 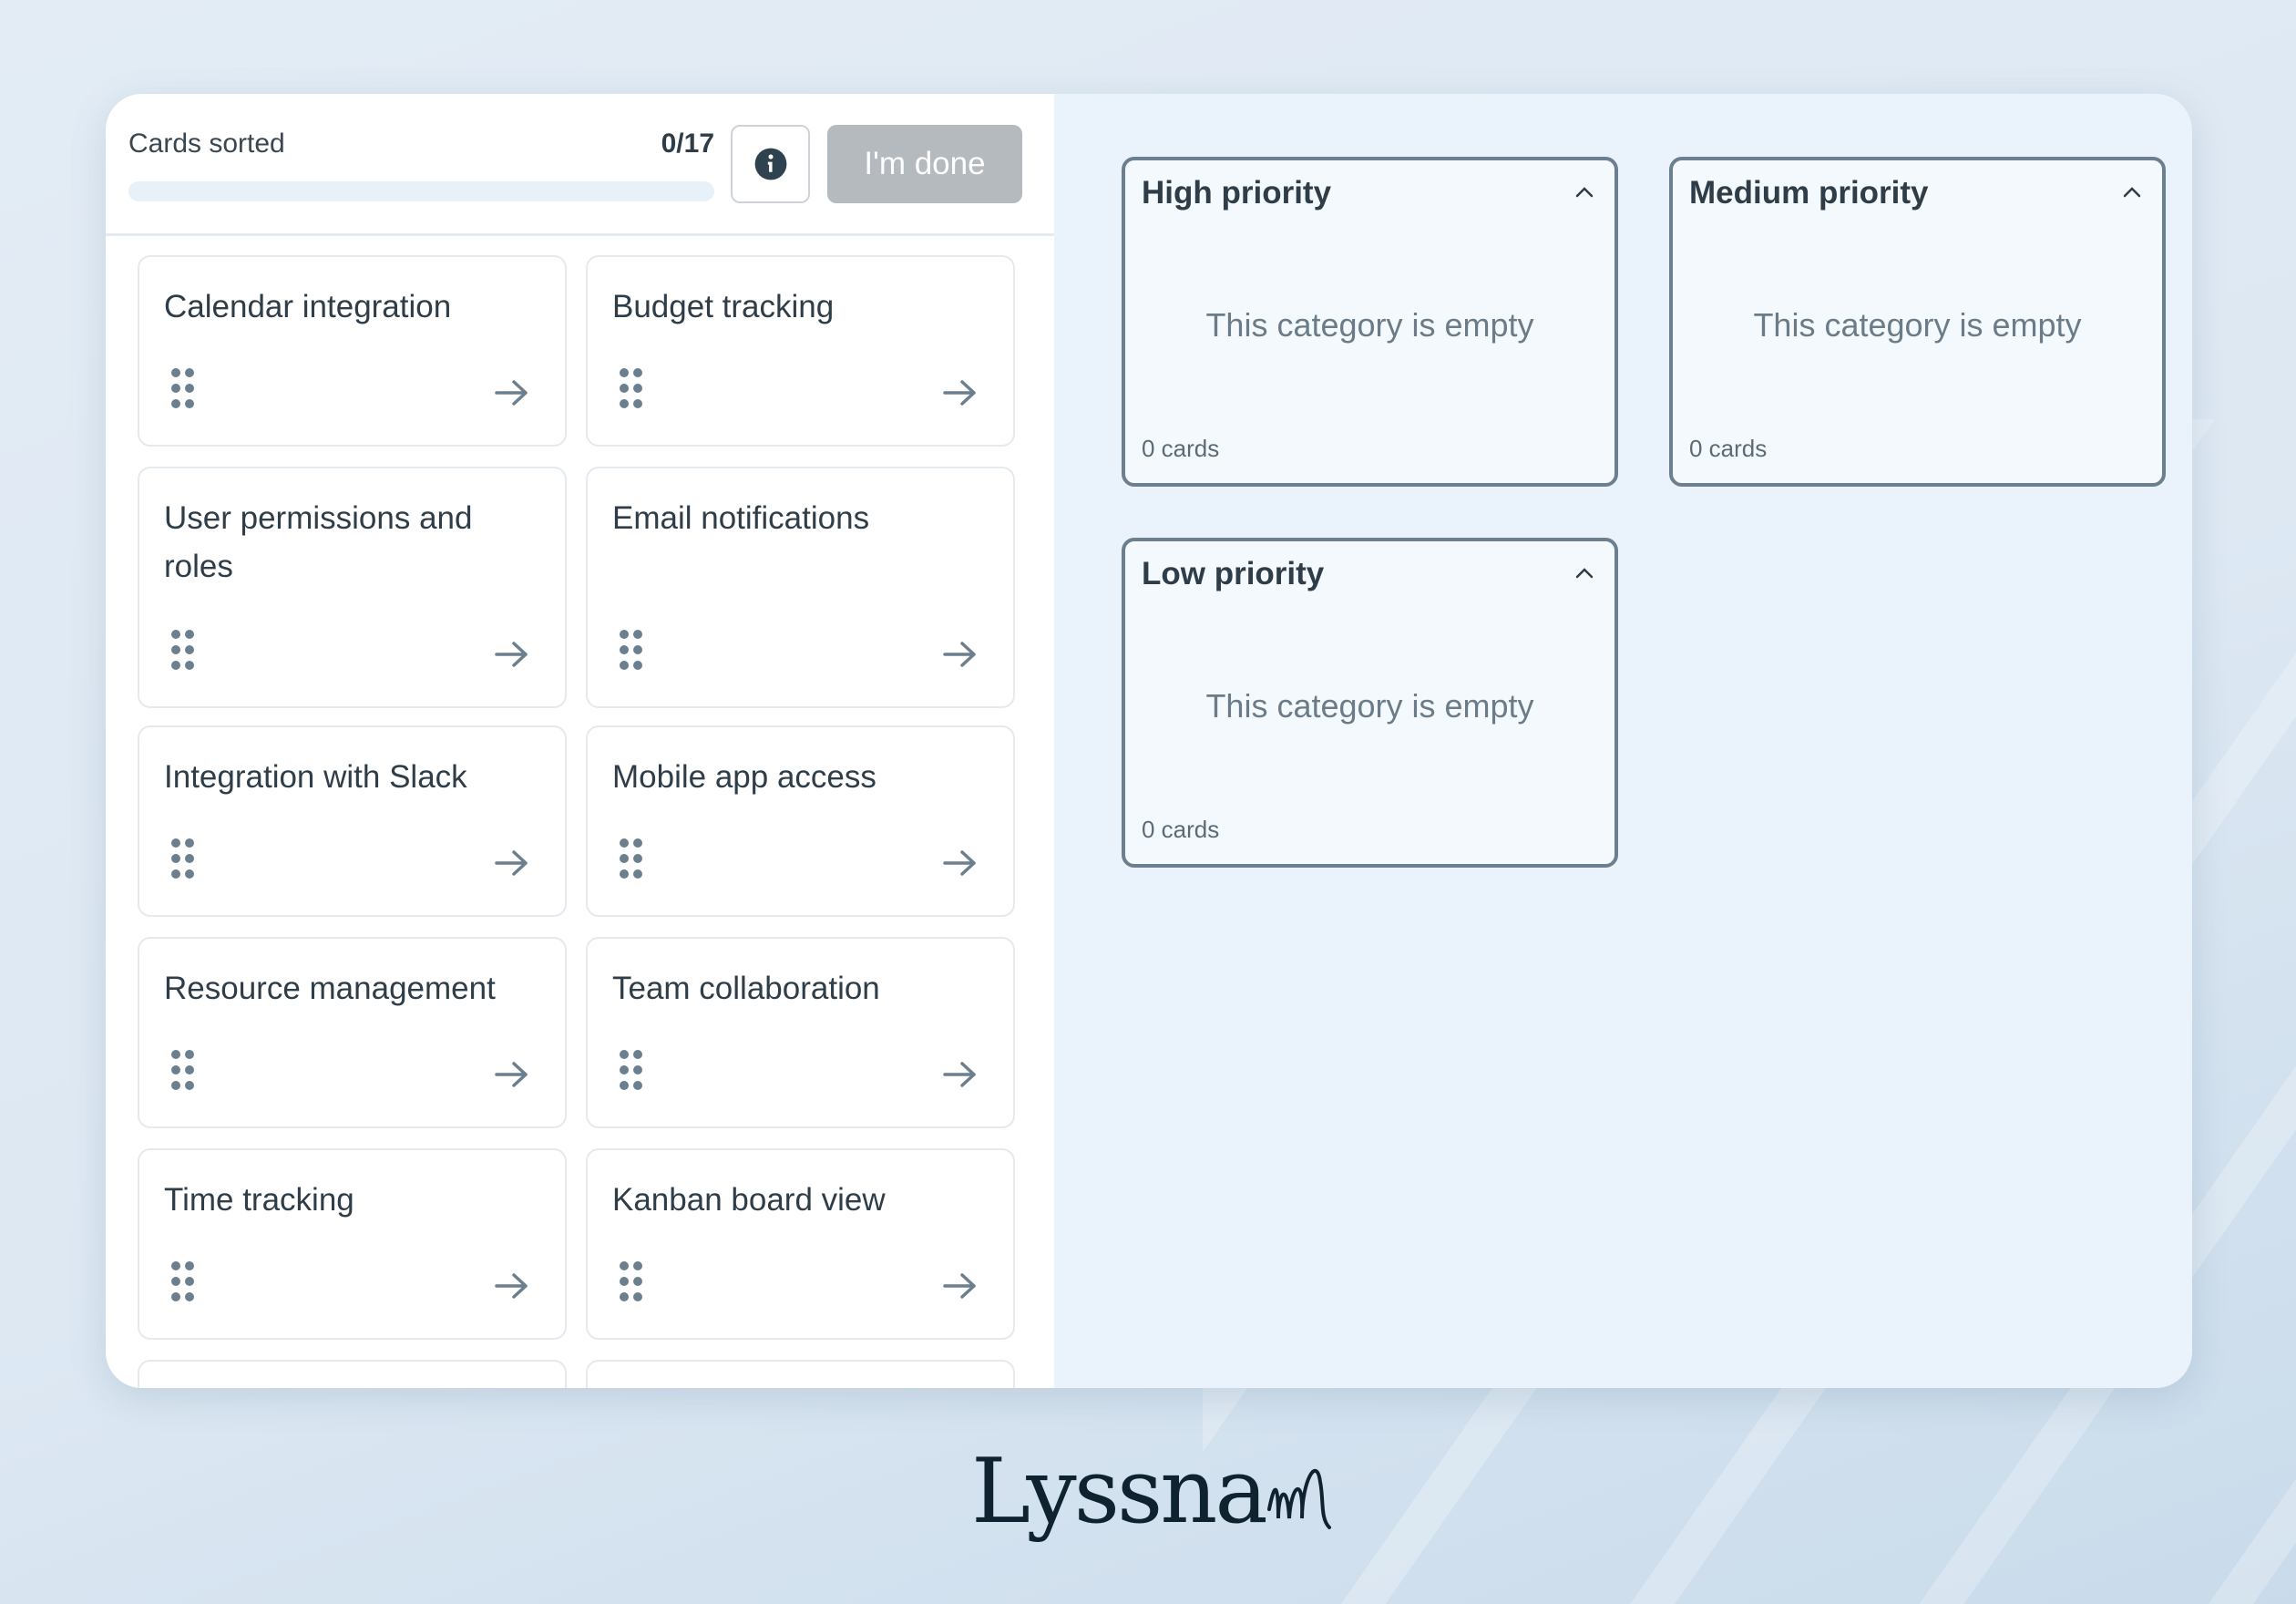 What do you see at coordinates (744, 777) in the screenshot?
I see `card-title: Mobile app access` at bounding box center [744, 777].